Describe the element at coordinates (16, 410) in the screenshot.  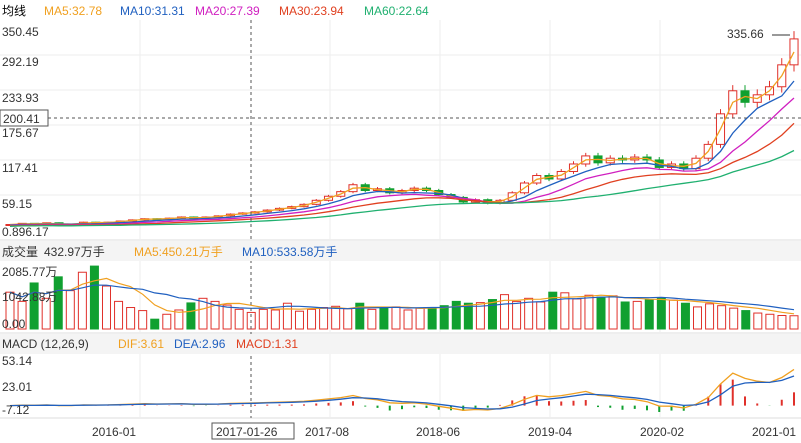
I see `macd-ytick: -7.12` at that location.